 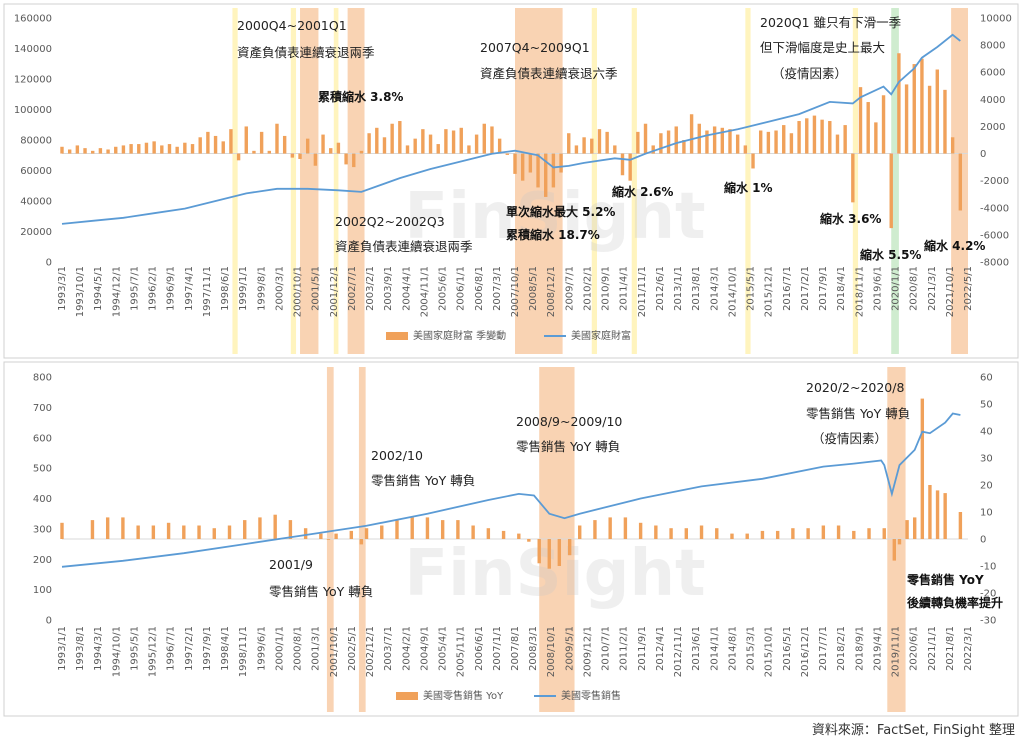 What do you see at coordinates (80, 291) in the screenshot?
I see `x-tick-label: 1993/10/1` at bounding box center [80, 291].